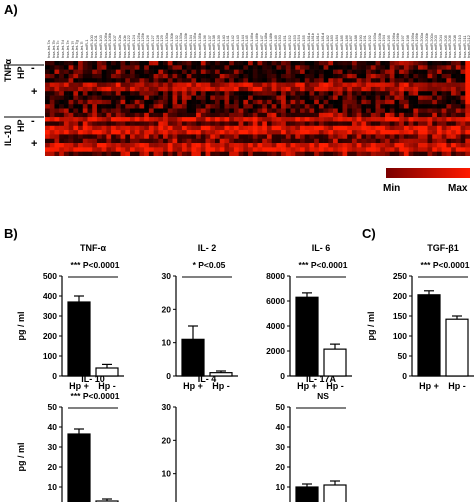 The height and width of the screenshot is (502, 474). What do you see at coordinates (457, 386) in the screenshot?
I see `x-tick-label: Hp -` at bounding box center [457, 386].